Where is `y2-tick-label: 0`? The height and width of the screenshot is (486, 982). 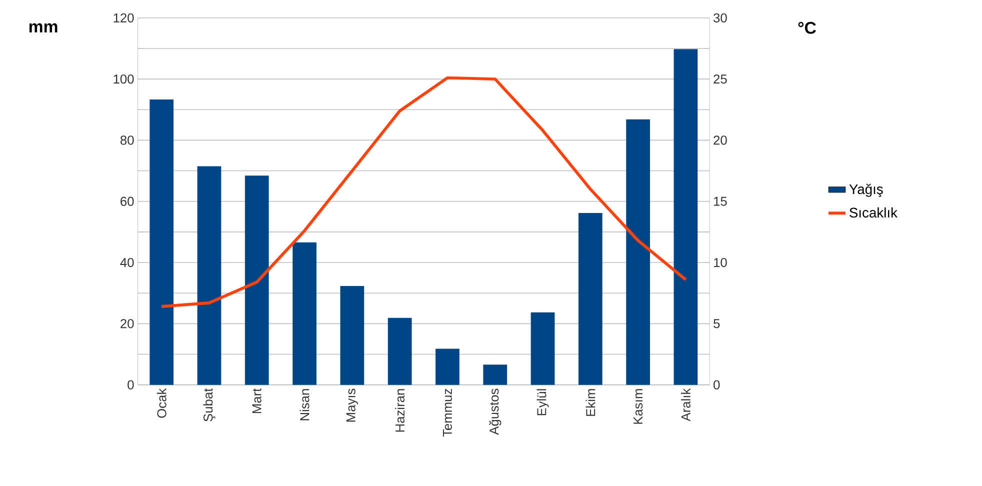 y2-tick-label: 0 is located at coordinates (717, 385).